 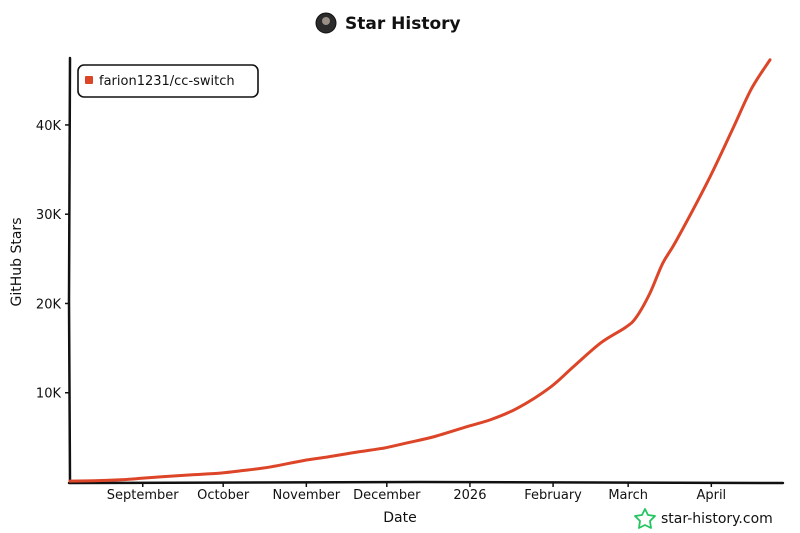 I want to click on chart-title: Star History, so click(x=388, y=23).